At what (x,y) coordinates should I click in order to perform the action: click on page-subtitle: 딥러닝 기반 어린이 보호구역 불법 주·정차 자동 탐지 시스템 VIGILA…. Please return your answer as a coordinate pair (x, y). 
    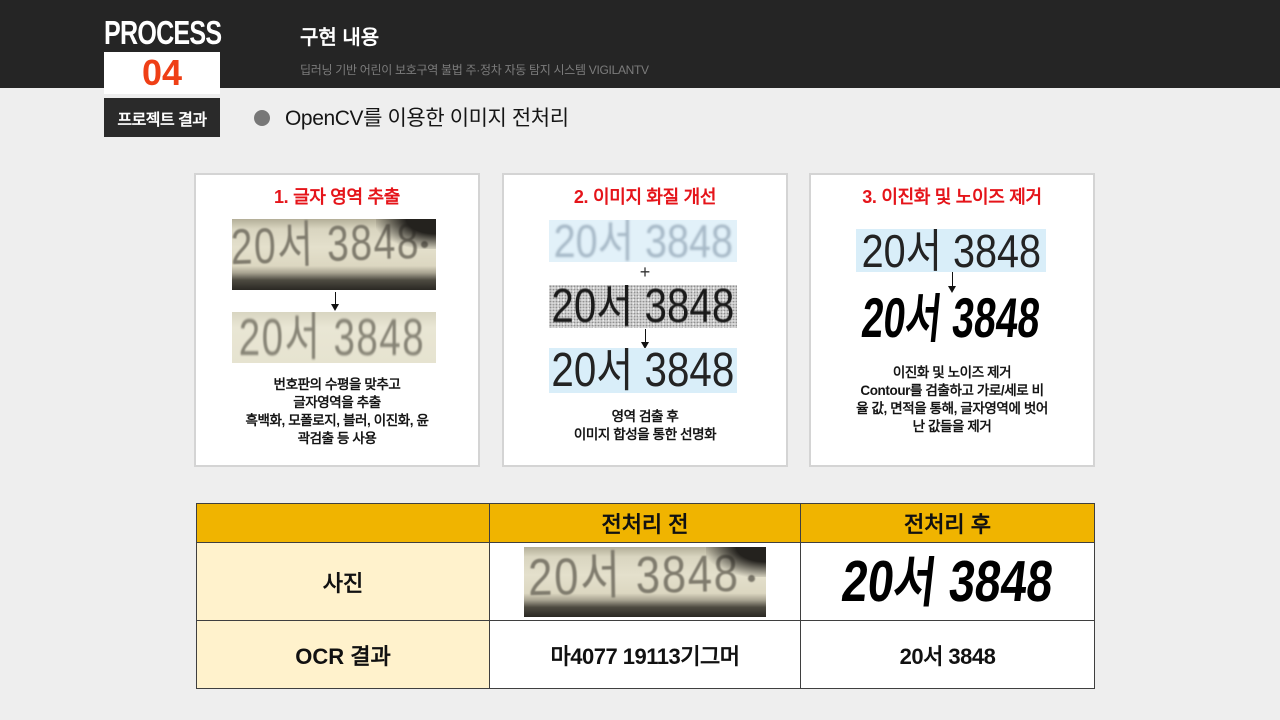
    Looking at the image, I should click on (474, 70).